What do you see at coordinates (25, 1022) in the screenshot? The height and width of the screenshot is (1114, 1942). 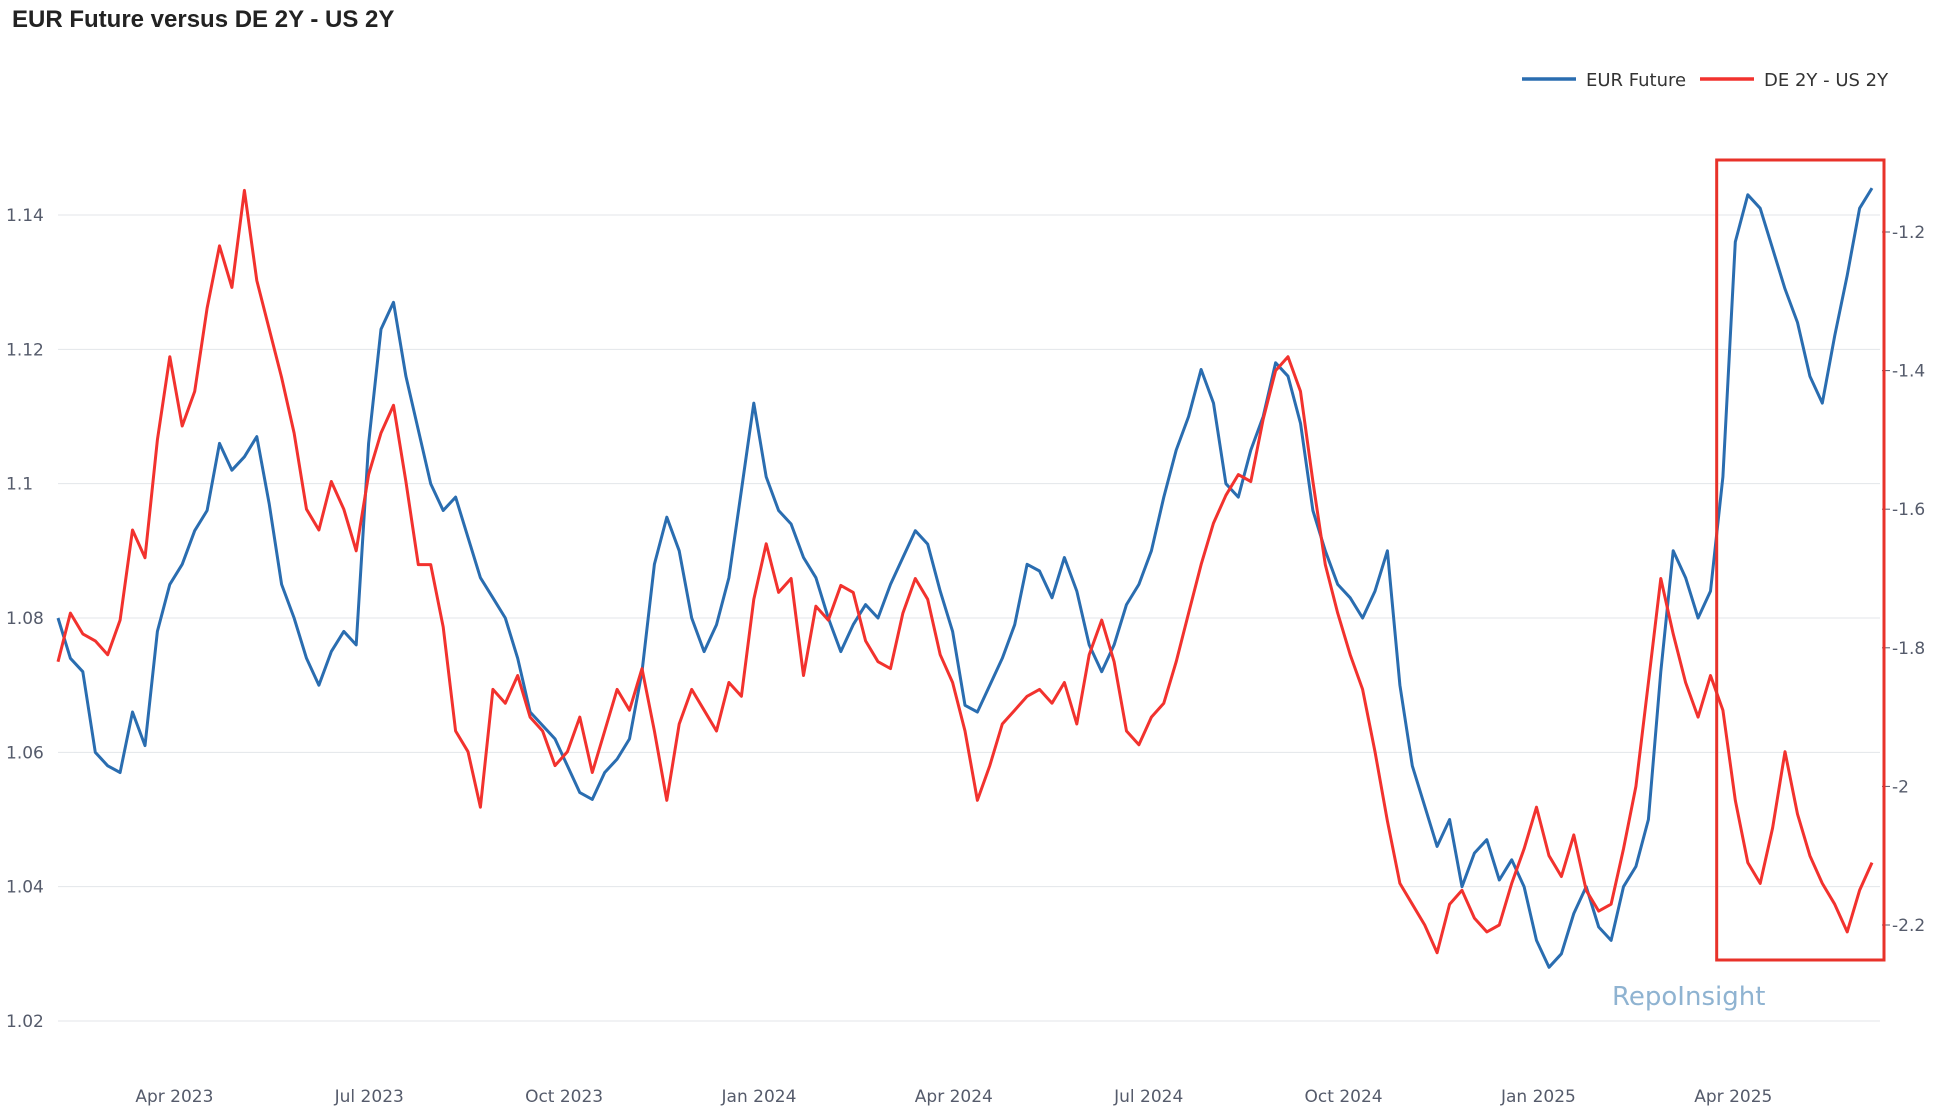 I see `left-tick-label: 1.02` at bounding box center [25, 1022].